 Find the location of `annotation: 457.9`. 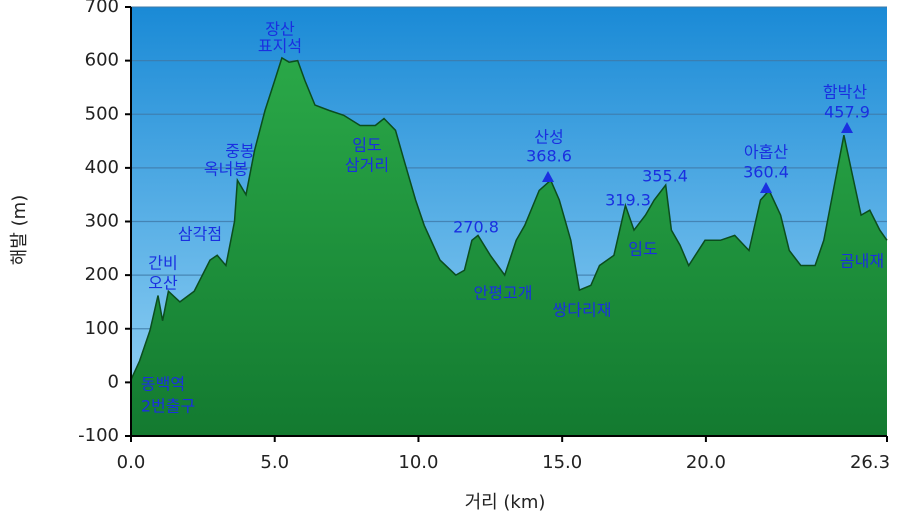

annotation: 457.9 is located at coordinates (847, 112).